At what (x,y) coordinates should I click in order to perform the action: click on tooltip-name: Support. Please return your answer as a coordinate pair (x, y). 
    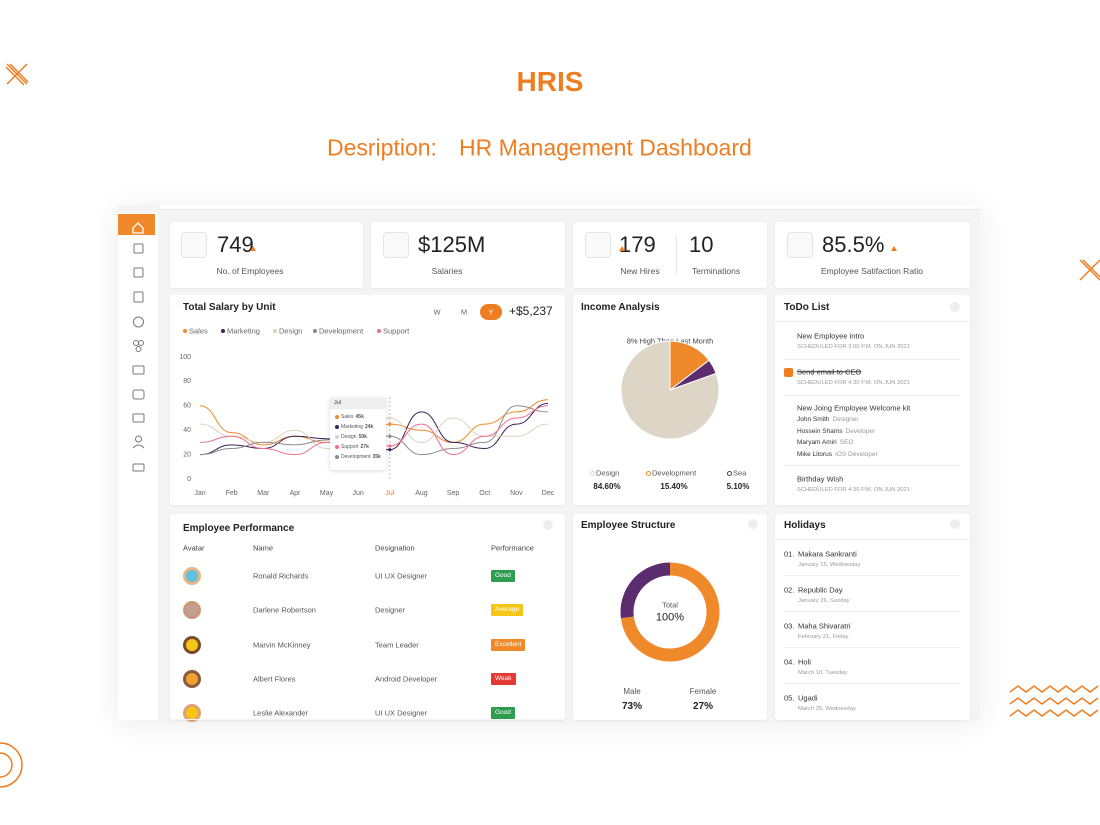
    Looking at the image, I should click on (350, 447).